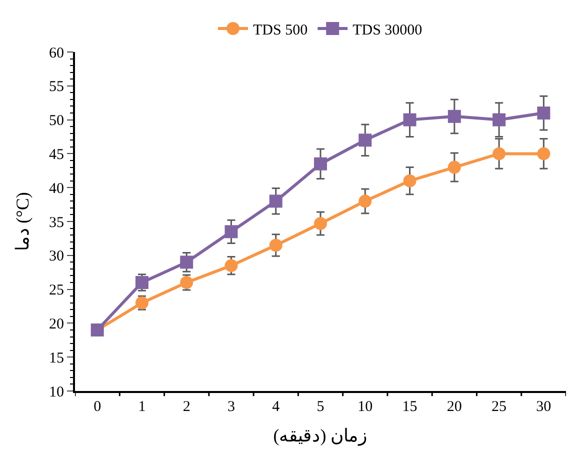 The height and width of the screenshot is (461, 586). What do you see at coordinates (56, 256) in the screenshot?
I see `y-tick-label: 30` at bounding box center [56, 256].